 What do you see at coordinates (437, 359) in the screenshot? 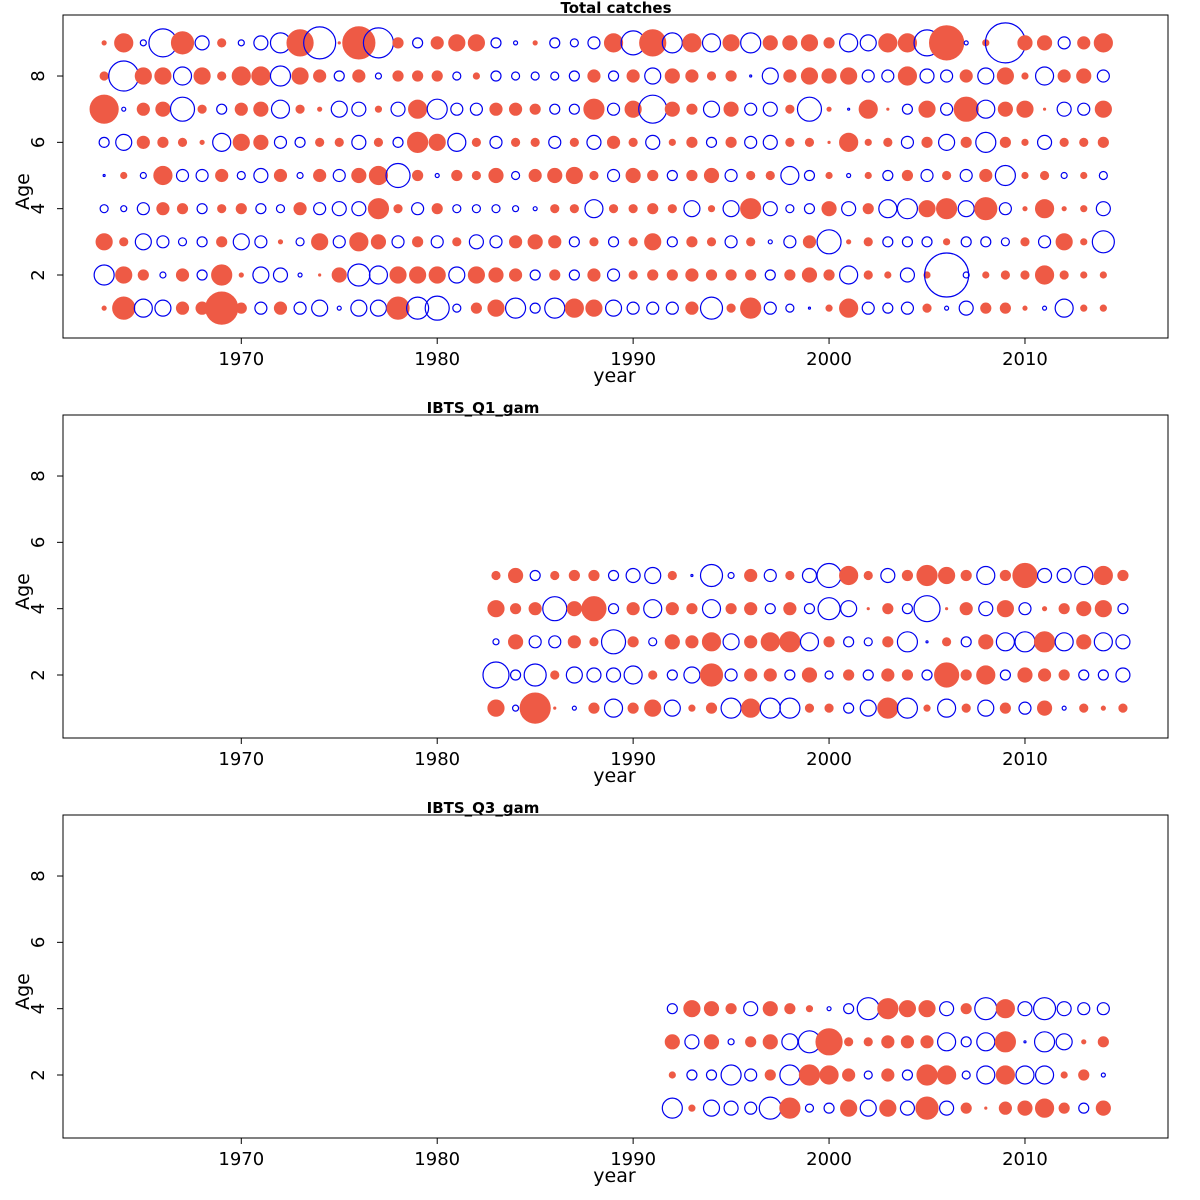
I see `x-tick-label: 1980` at bounding box center [437, 359].